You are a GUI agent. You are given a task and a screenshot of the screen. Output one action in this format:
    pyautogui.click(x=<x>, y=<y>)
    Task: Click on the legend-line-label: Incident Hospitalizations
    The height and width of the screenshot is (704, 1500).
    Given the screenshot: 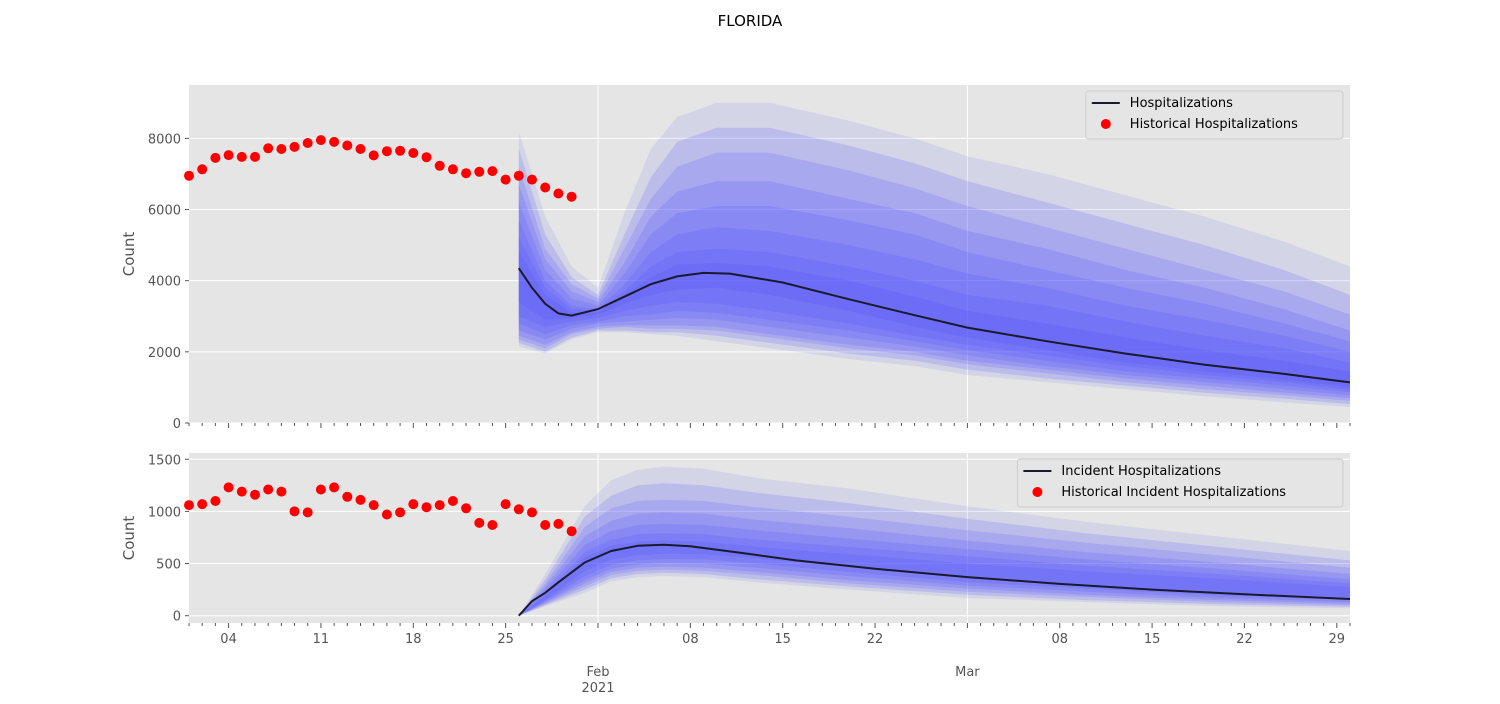 What is the action you would take?
    pyautogui.click(x=1141, y=471)
    